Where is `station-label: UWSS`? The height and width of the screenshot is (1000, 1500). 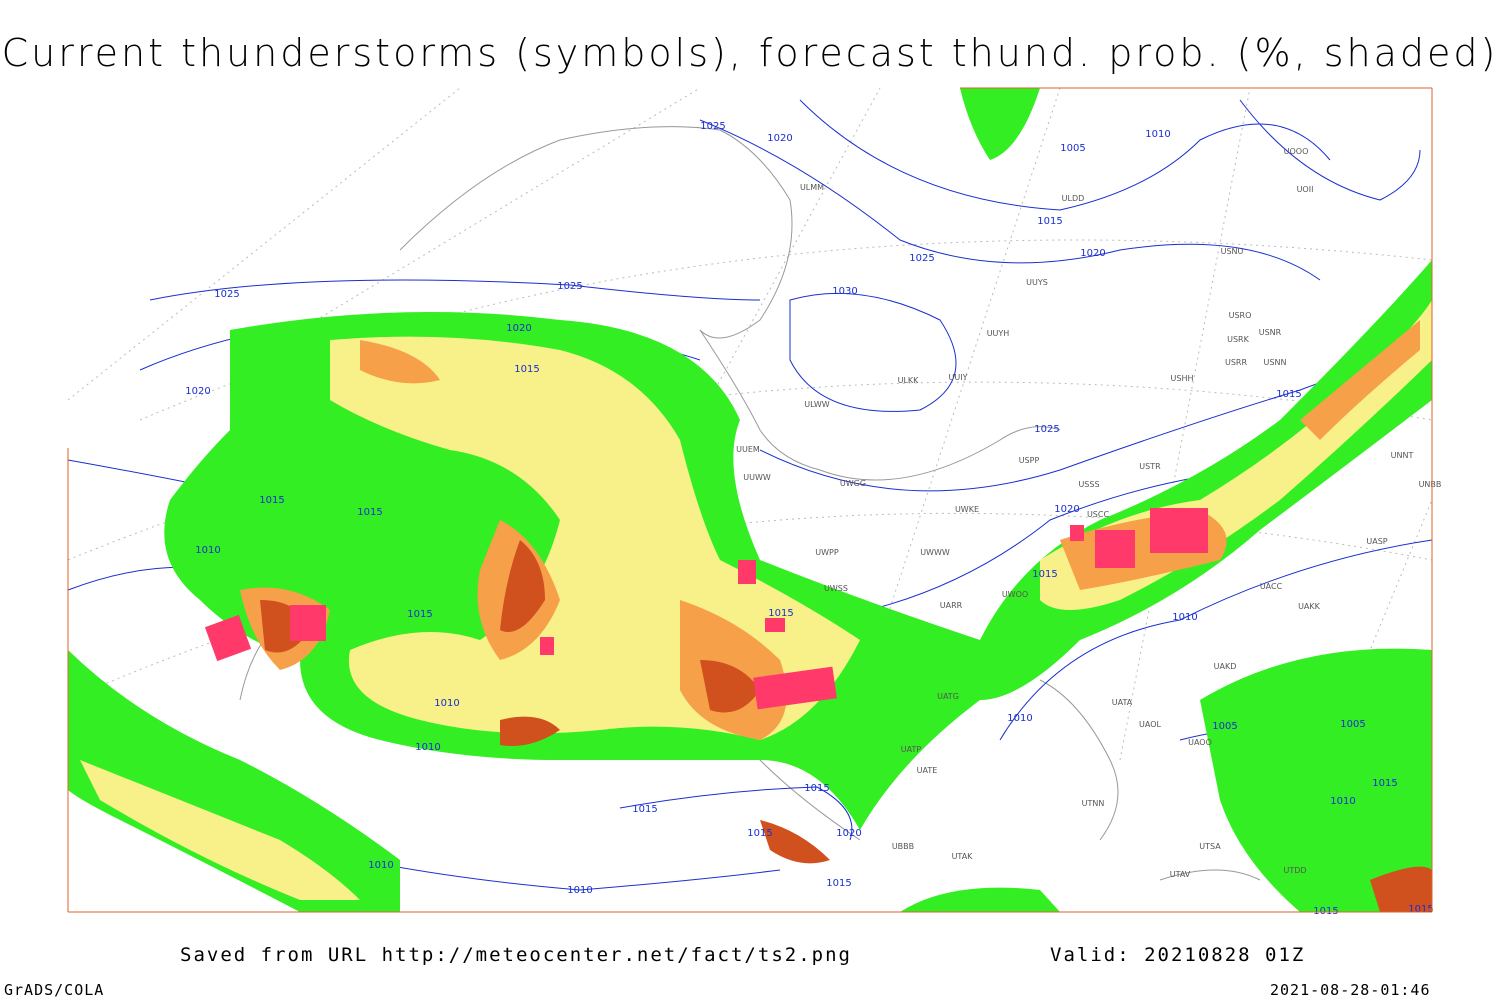 station-label: UWSS is located at coordinates (836, 588).